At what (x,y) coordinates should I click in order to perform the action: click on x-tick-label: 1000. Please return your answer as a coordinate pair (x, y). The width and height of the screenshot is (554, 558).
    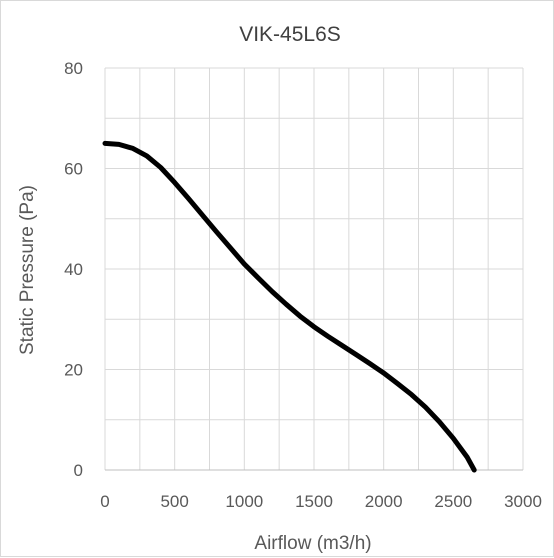
    Looking at the image, I should click on (244, 501).